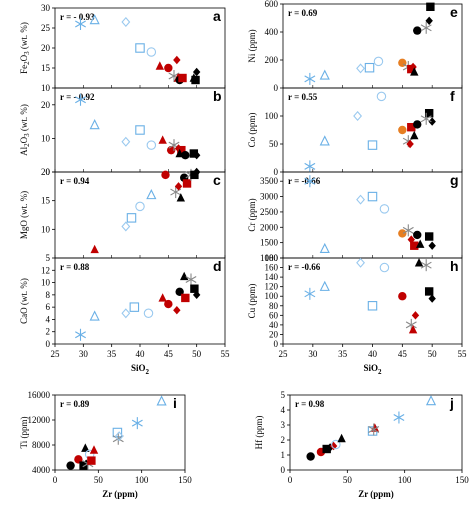 The width and height of the screenshot is (474, 505). What do you see at coordinates (269, 181) in the screenshot?
I see `y-tick-label: 3500` at bounding box center [269, 181].